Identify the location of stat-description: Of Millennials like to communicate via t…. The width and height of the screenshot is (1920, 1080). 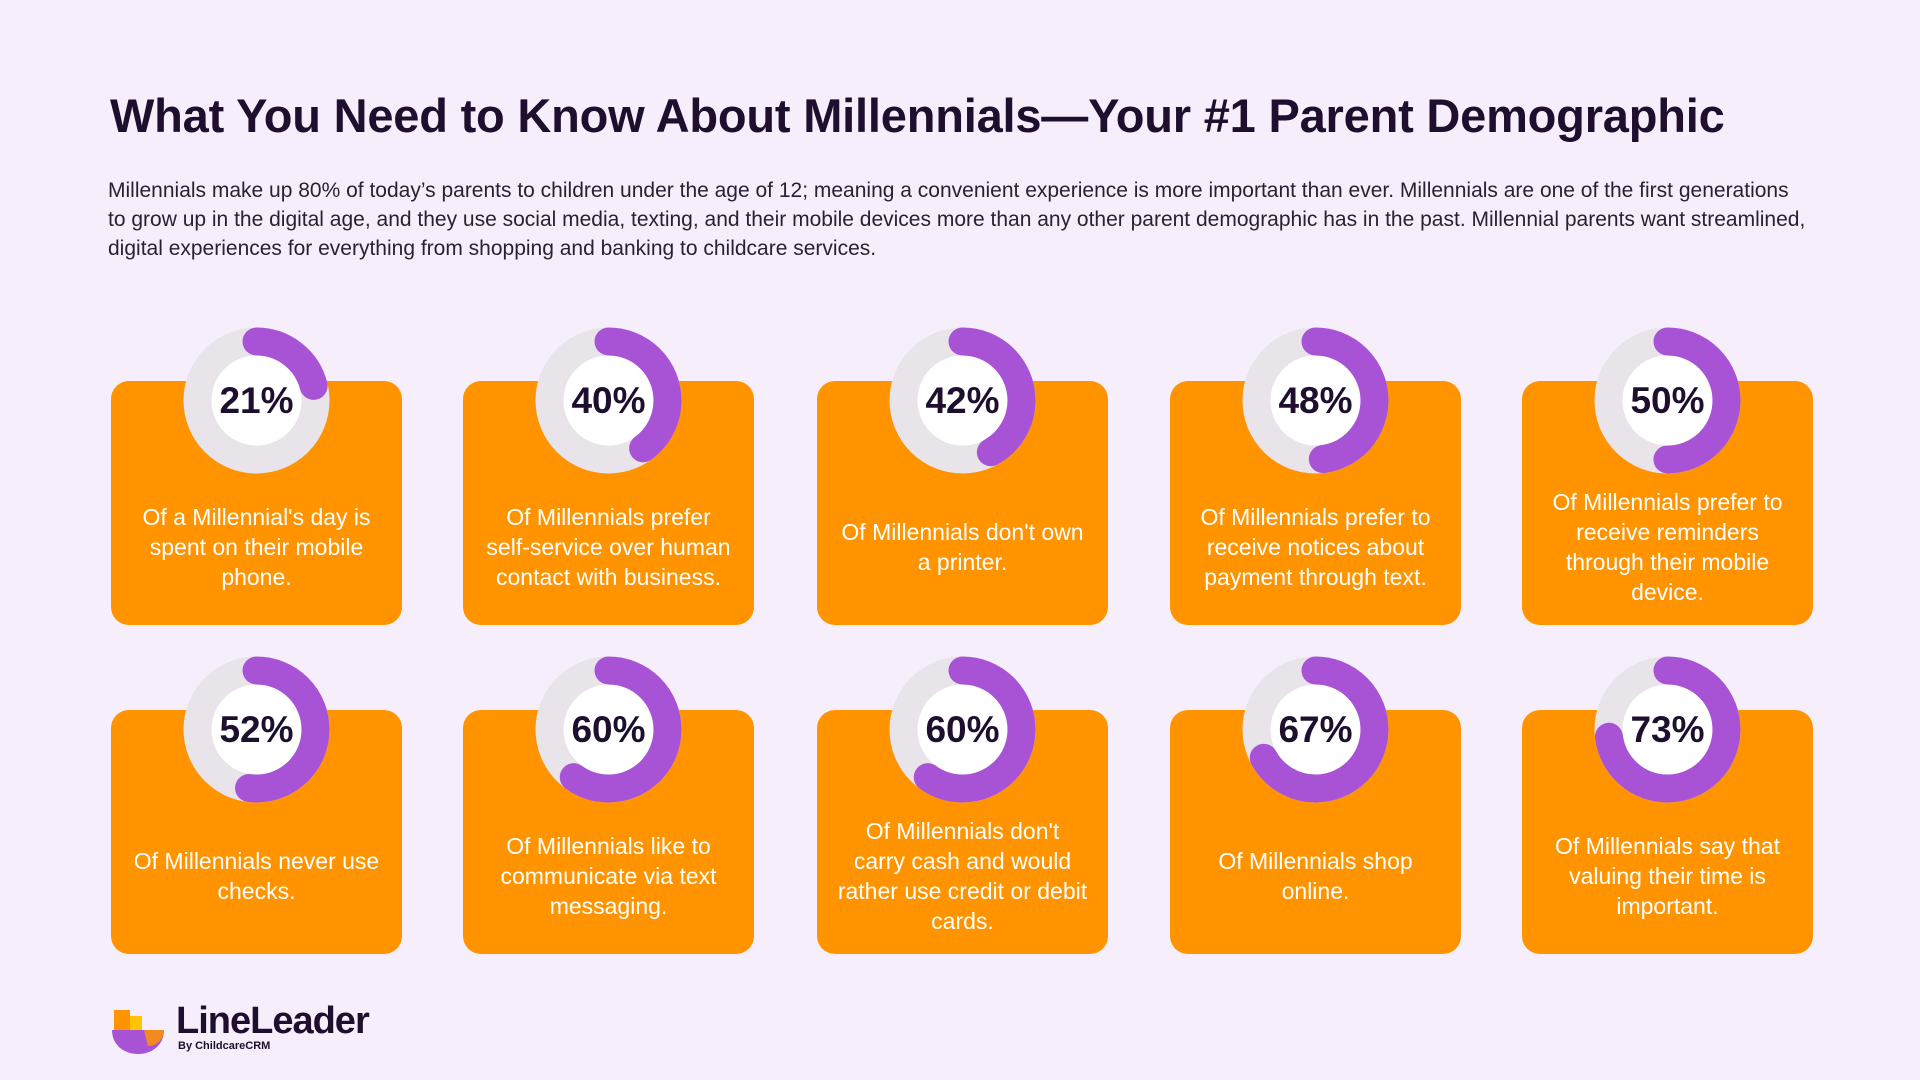
(608, 876).